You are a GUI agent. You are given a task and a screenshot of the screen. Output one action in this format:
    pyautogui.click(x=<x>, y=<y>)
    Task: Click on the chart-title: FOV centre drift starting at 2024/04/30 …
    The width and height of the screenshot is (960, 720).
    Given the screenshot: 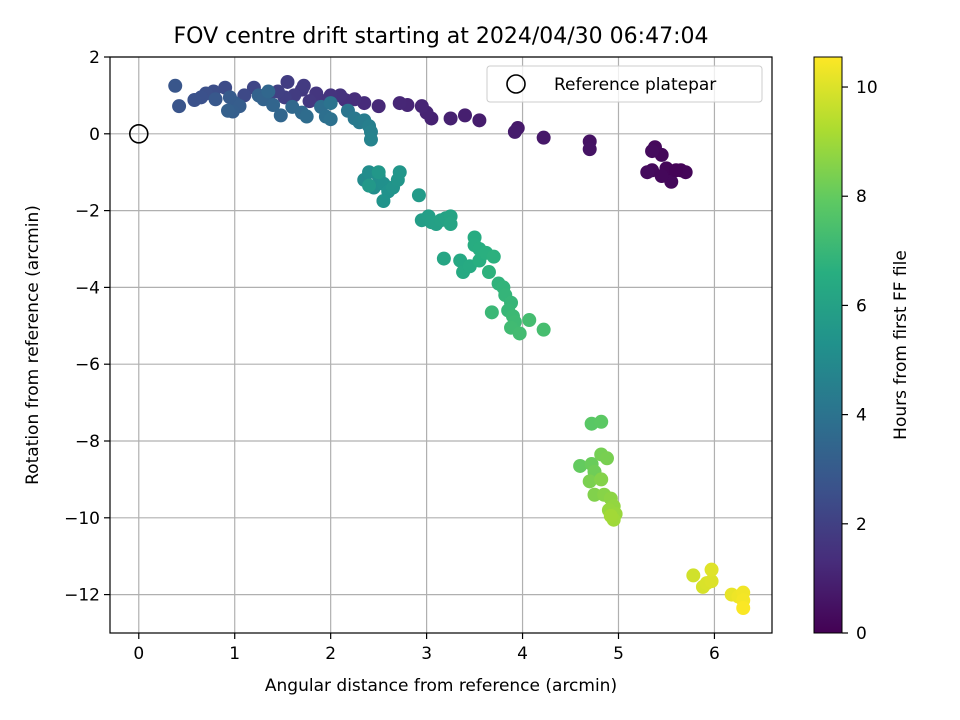 What is the action you would take?
    pyautogui.click(x=441, y=36)
    